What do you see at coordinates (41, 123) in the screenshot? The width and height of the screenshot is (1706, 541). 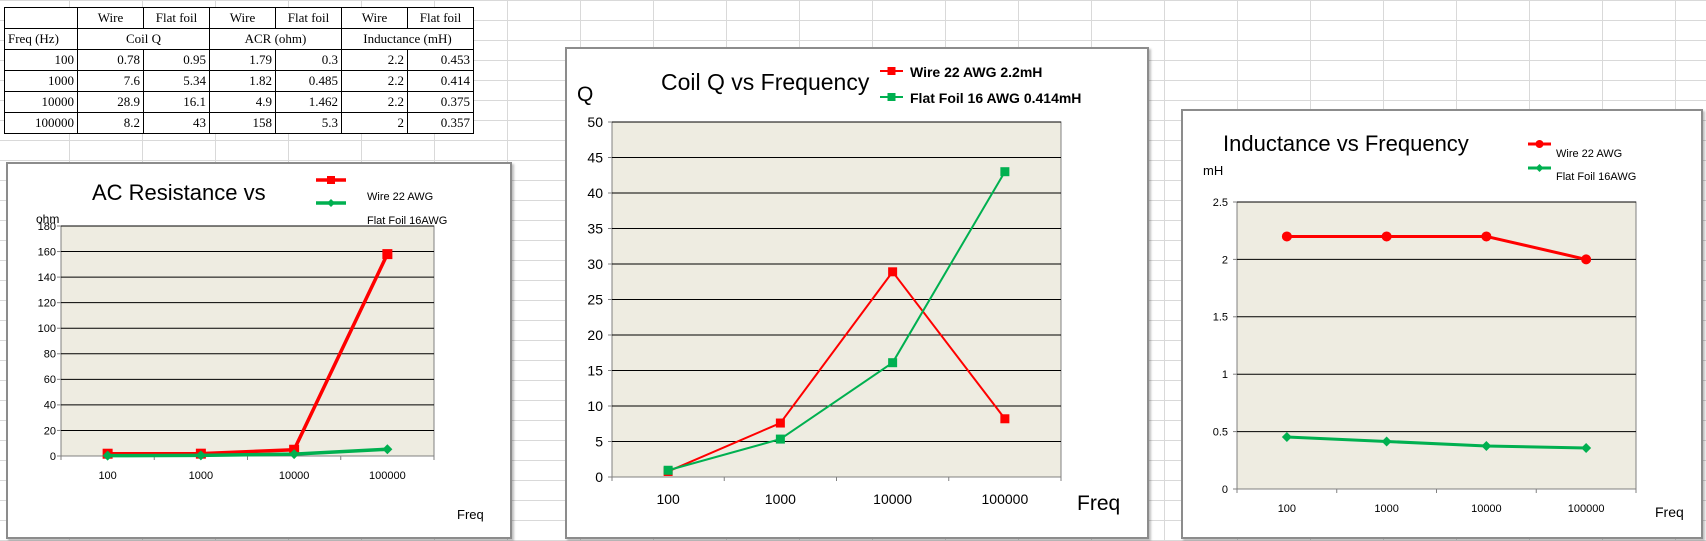 I see `table-cell: 100000` at bounding box center [41, 123].